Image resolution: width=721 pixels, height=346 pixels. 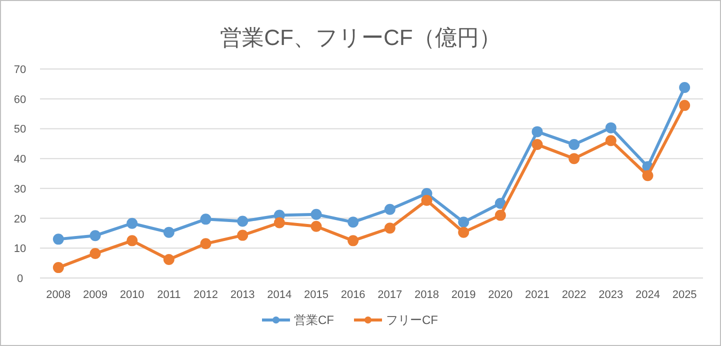 I want to click on x-tick-label: 2015, so click(x=316, y=295).